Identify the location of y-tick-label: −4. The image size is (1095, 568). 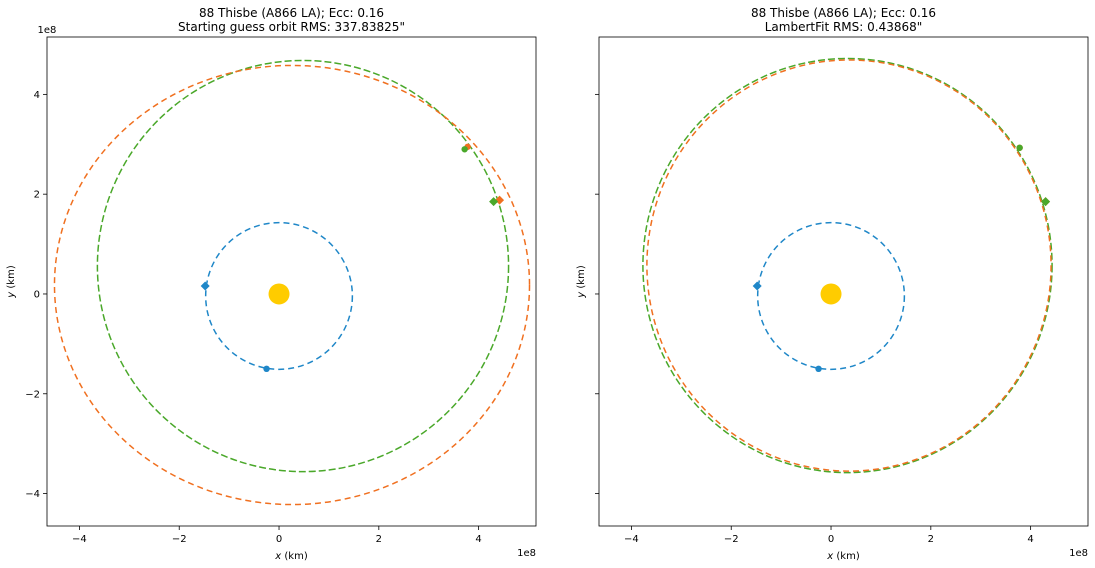
(32, 494).